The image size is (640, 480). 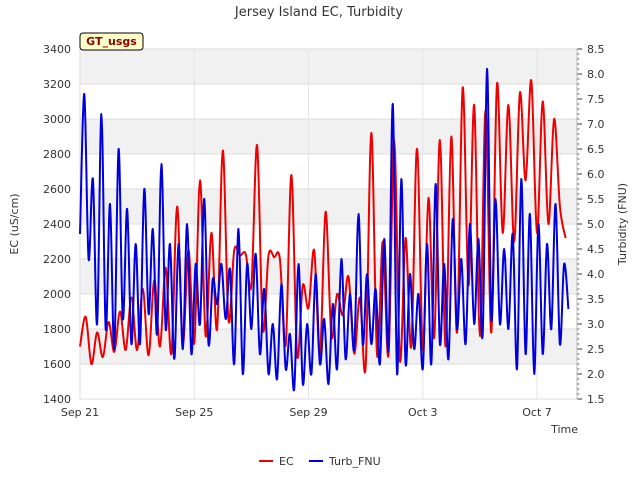 What do you see at coordinates (596, 324) in the screenshot?
I see `y-tick-label-right: 3.0` at bounding box center [596, 324].